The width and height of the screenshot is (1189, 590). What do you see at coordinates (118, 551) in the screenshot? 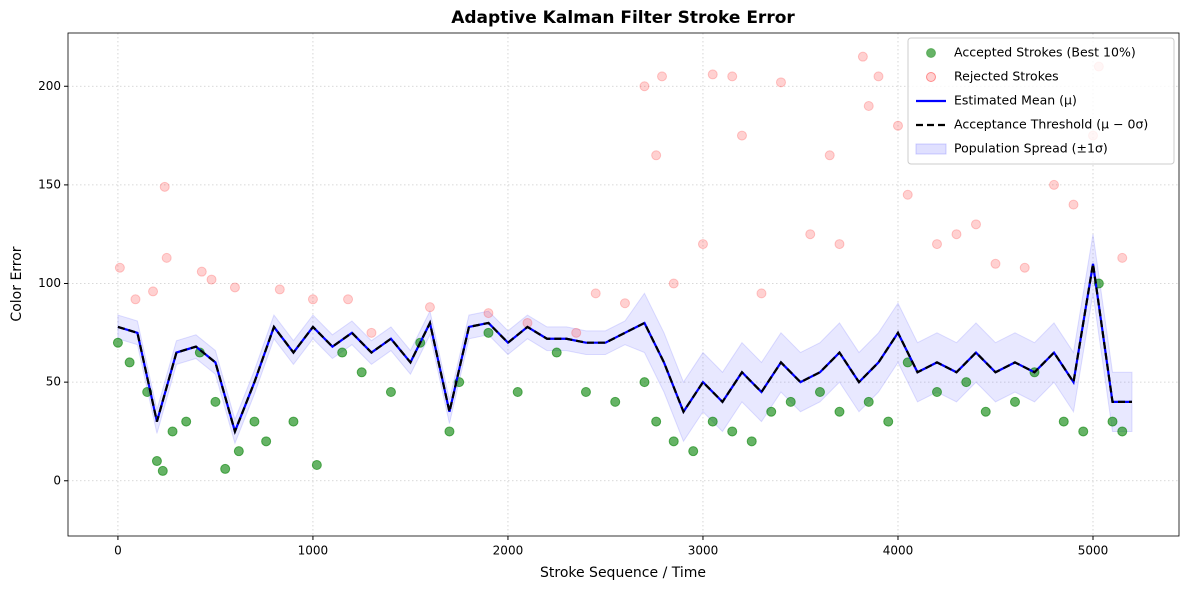
I see `x-tick-label: 0` at bounding box center [118, 551].